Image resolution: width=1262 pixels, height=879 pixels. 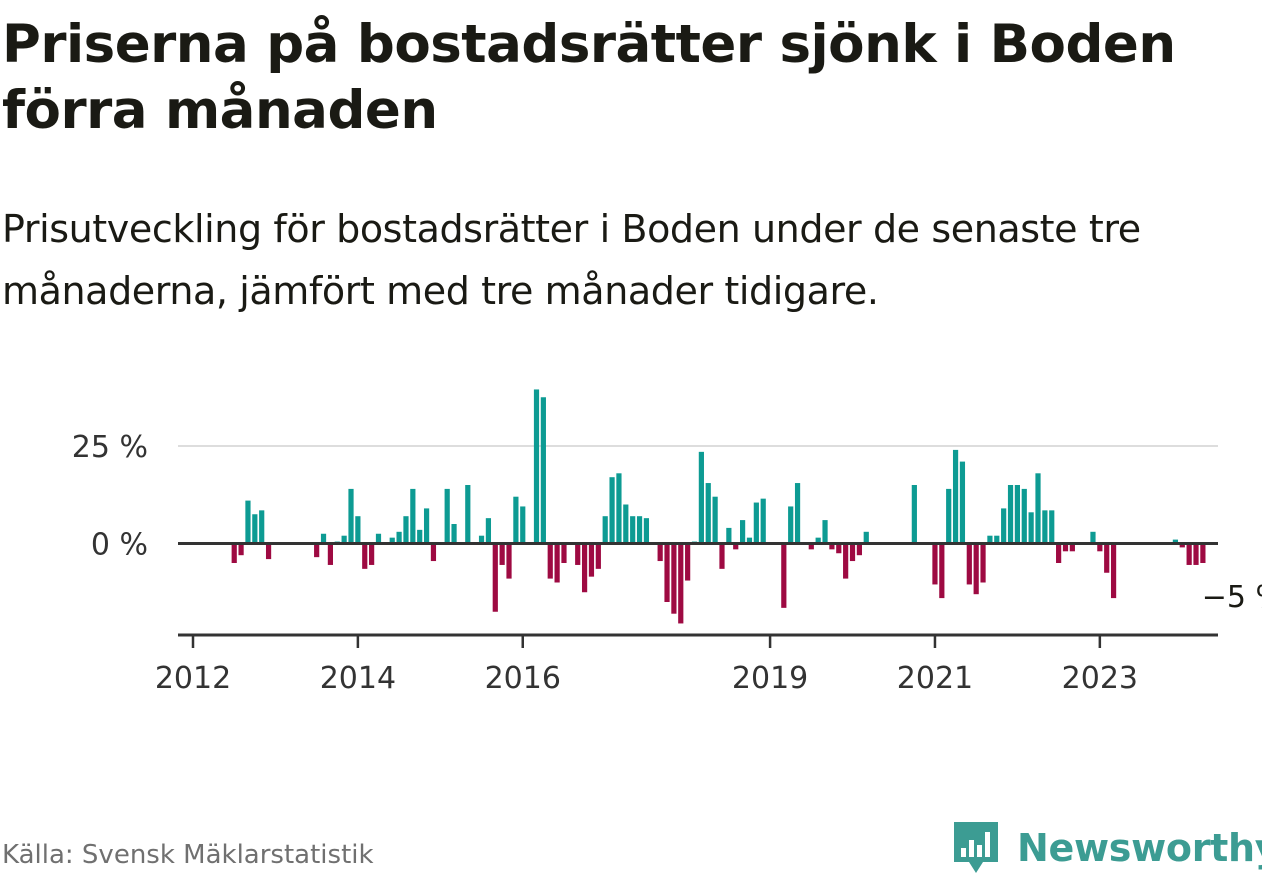 What do you see at coordinates (976, 847) in the screenshot?
I see `bar-chart-logo-icon` at bounding box center [976, 847].